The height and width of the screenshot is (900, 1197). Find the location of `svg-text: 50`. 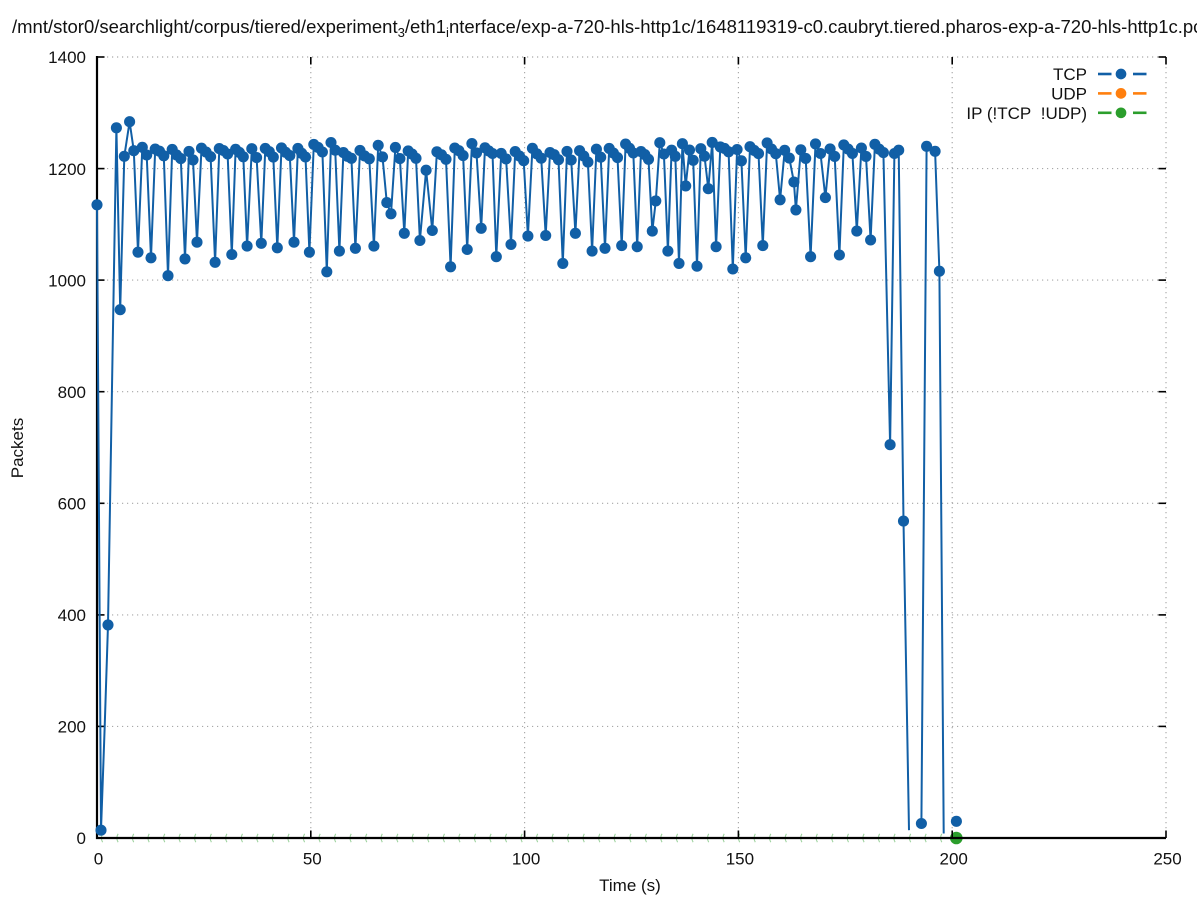

svg-text: 50 is located at coordinates (312, 859).